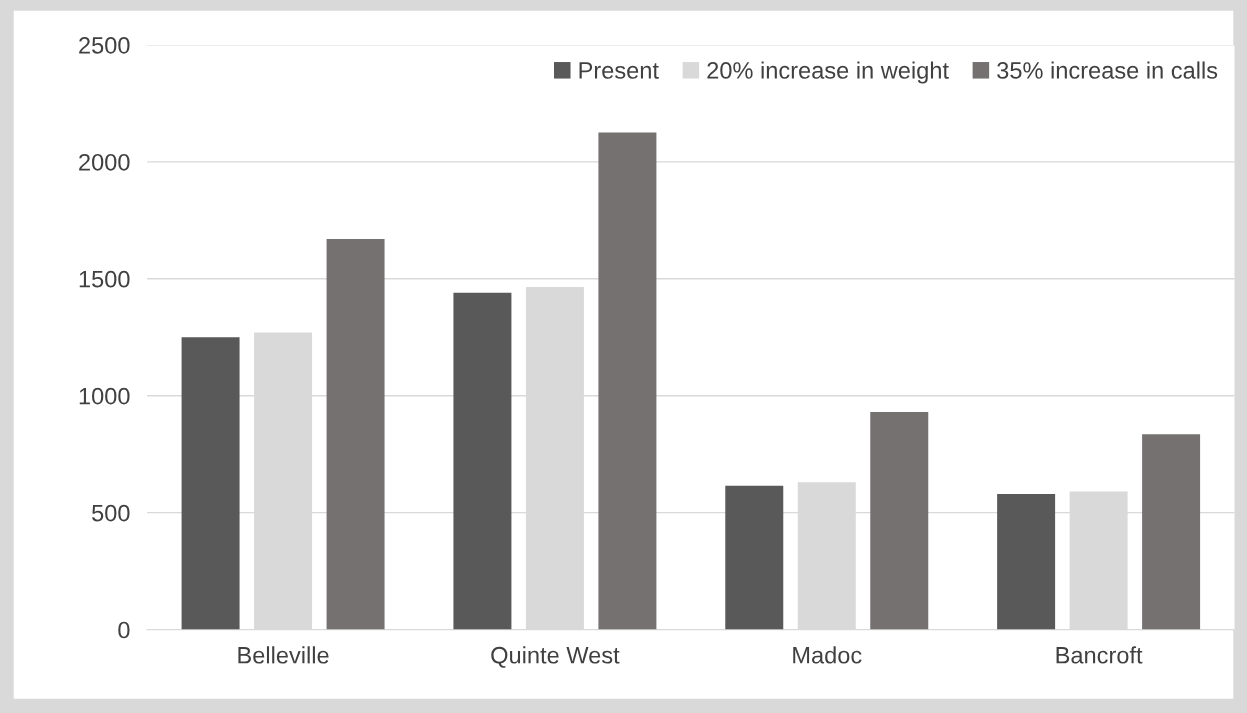  What do you see at coordinates (1107, 70) in the screenshot?
I see `legend-label: 35% increase in calls` at bounding box center [1107, 70].